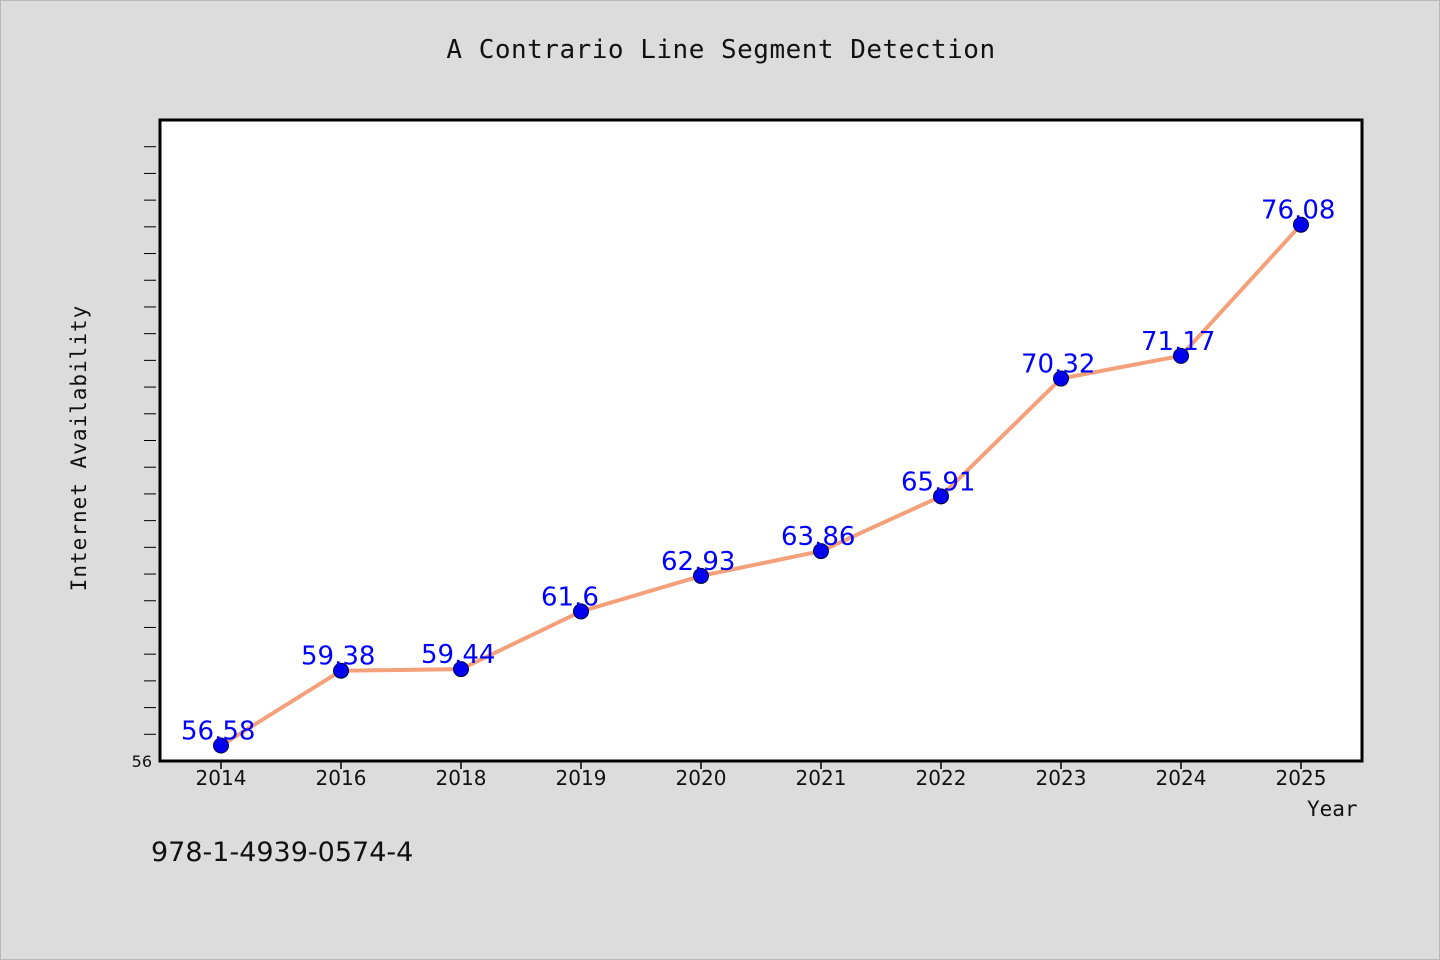 This screenshot has height=960, width=1440. I want to click on x-tick-label: 2016, so click(341, 778).